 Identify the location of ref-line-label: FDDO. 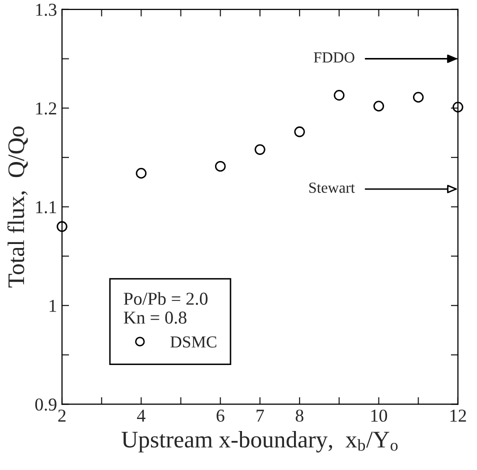
(334, 57).